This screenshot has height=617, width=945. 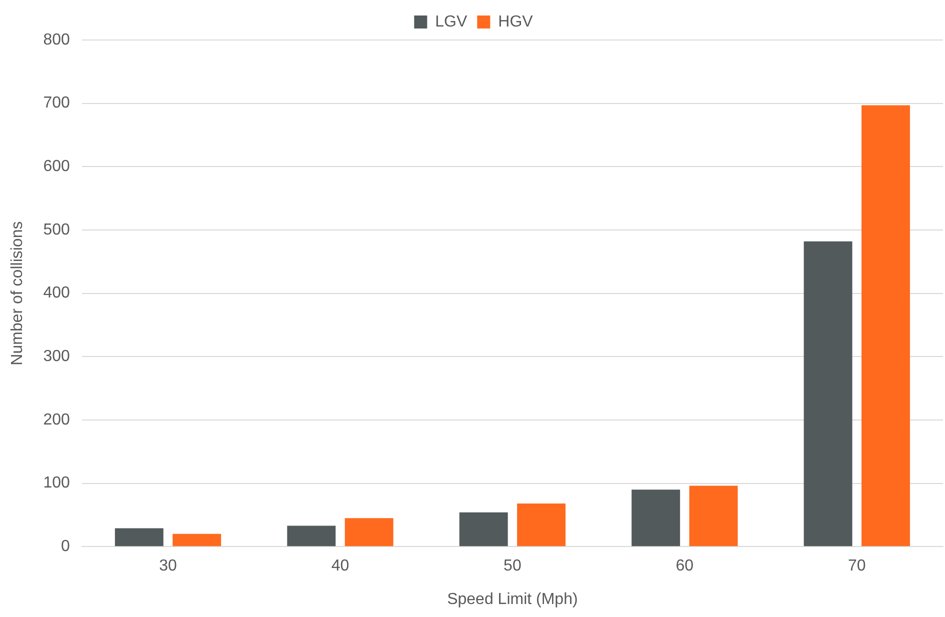 What do you see at coordinates (516, 21) in the screenshot?
I see `legend-label: HGV` at bounding box center [516, 21].